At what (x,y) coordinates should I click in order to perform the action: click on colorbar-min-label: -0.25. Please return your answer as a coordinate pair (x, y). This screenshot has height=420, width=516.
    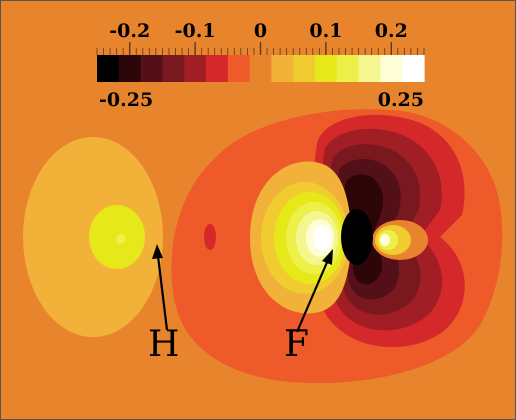
    Looking at the image, I should click on (126, 100).